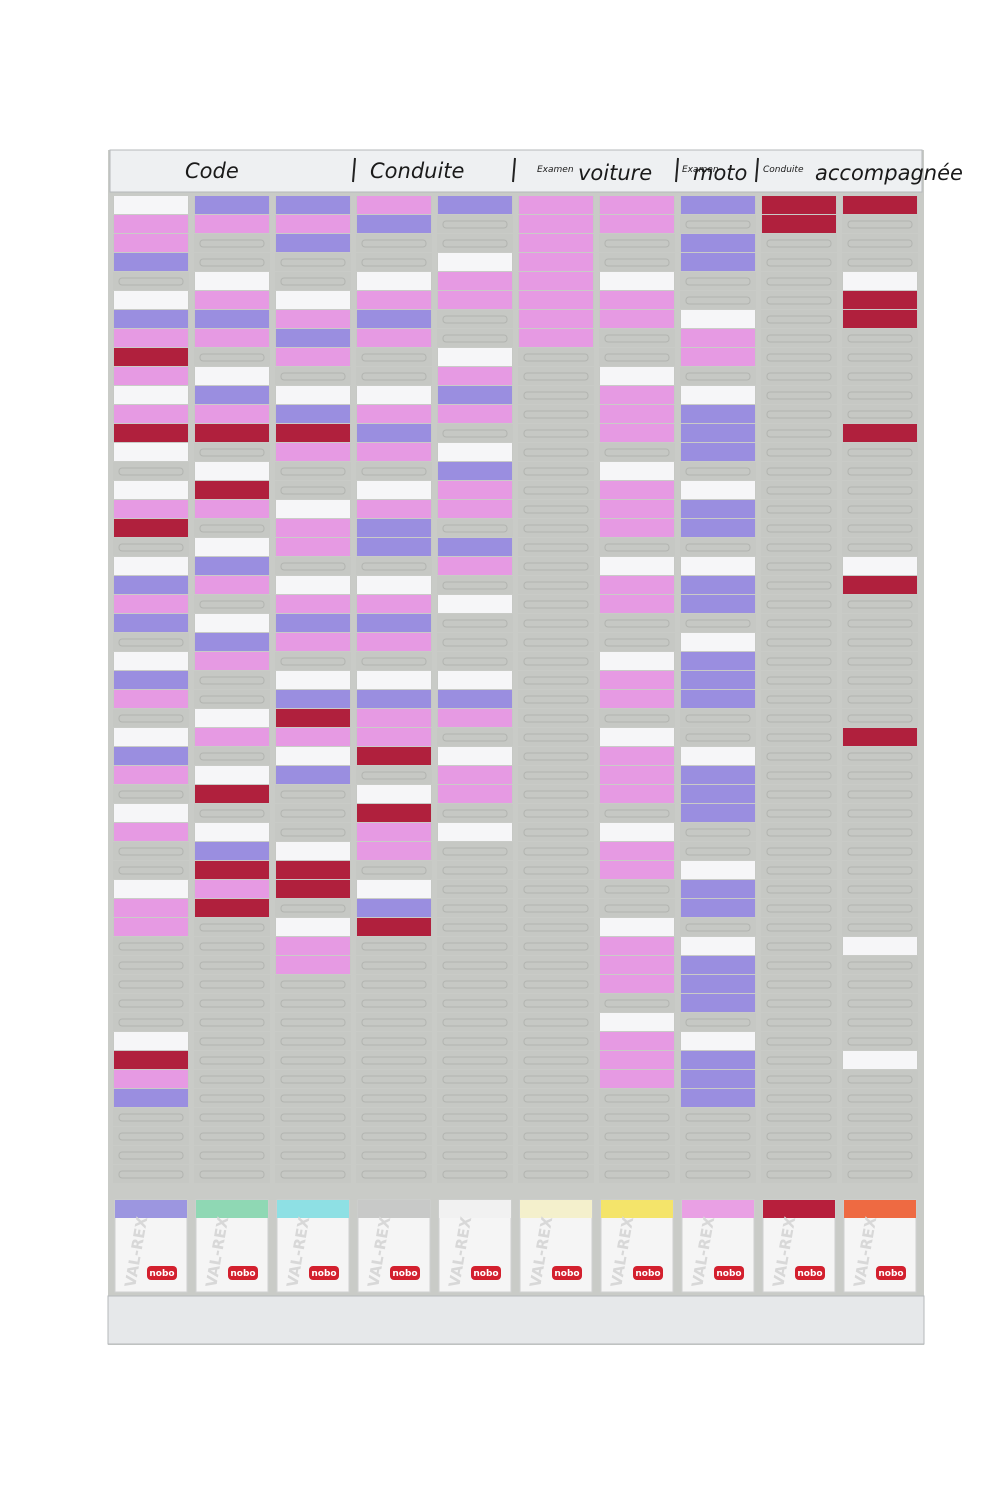 This screenshot has height=1500, width=1000. Describe the element at coordinates (556, 1209) in the screenshot. I see `box-lid` at that location.